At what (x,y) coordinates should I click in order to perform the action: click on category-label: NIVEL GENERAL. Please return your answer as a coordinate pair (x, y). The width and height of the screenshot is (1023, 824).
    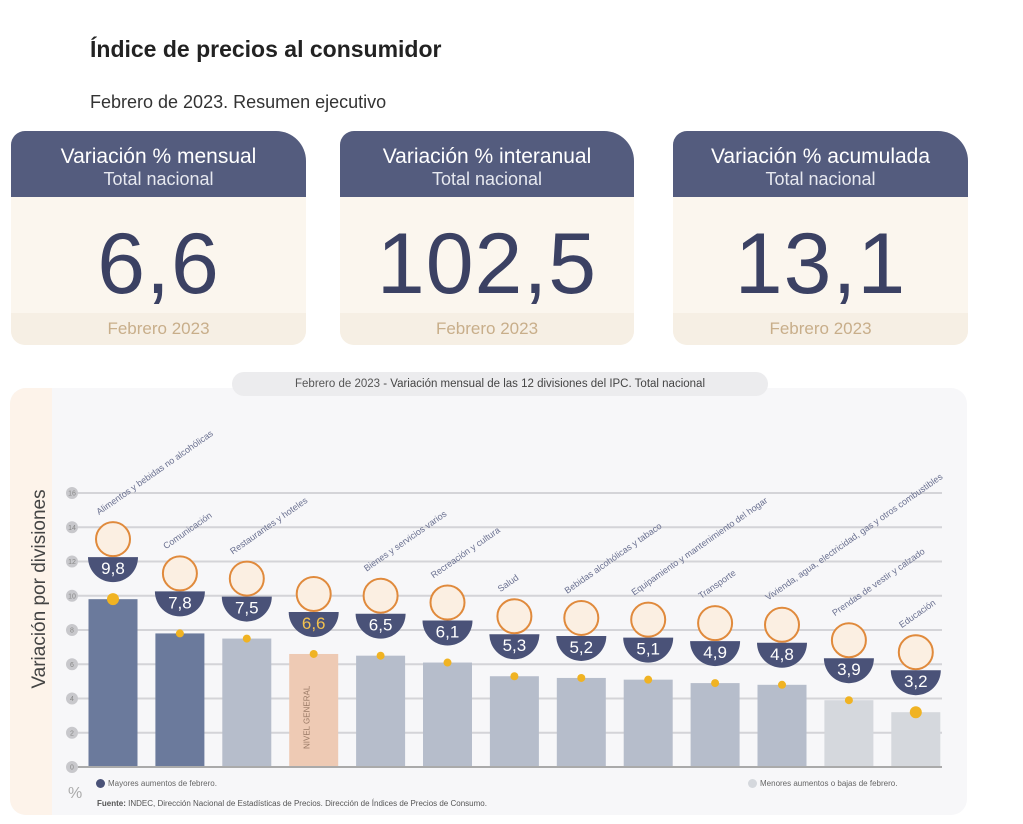
    Looking at the image, I should click on (307, 717).